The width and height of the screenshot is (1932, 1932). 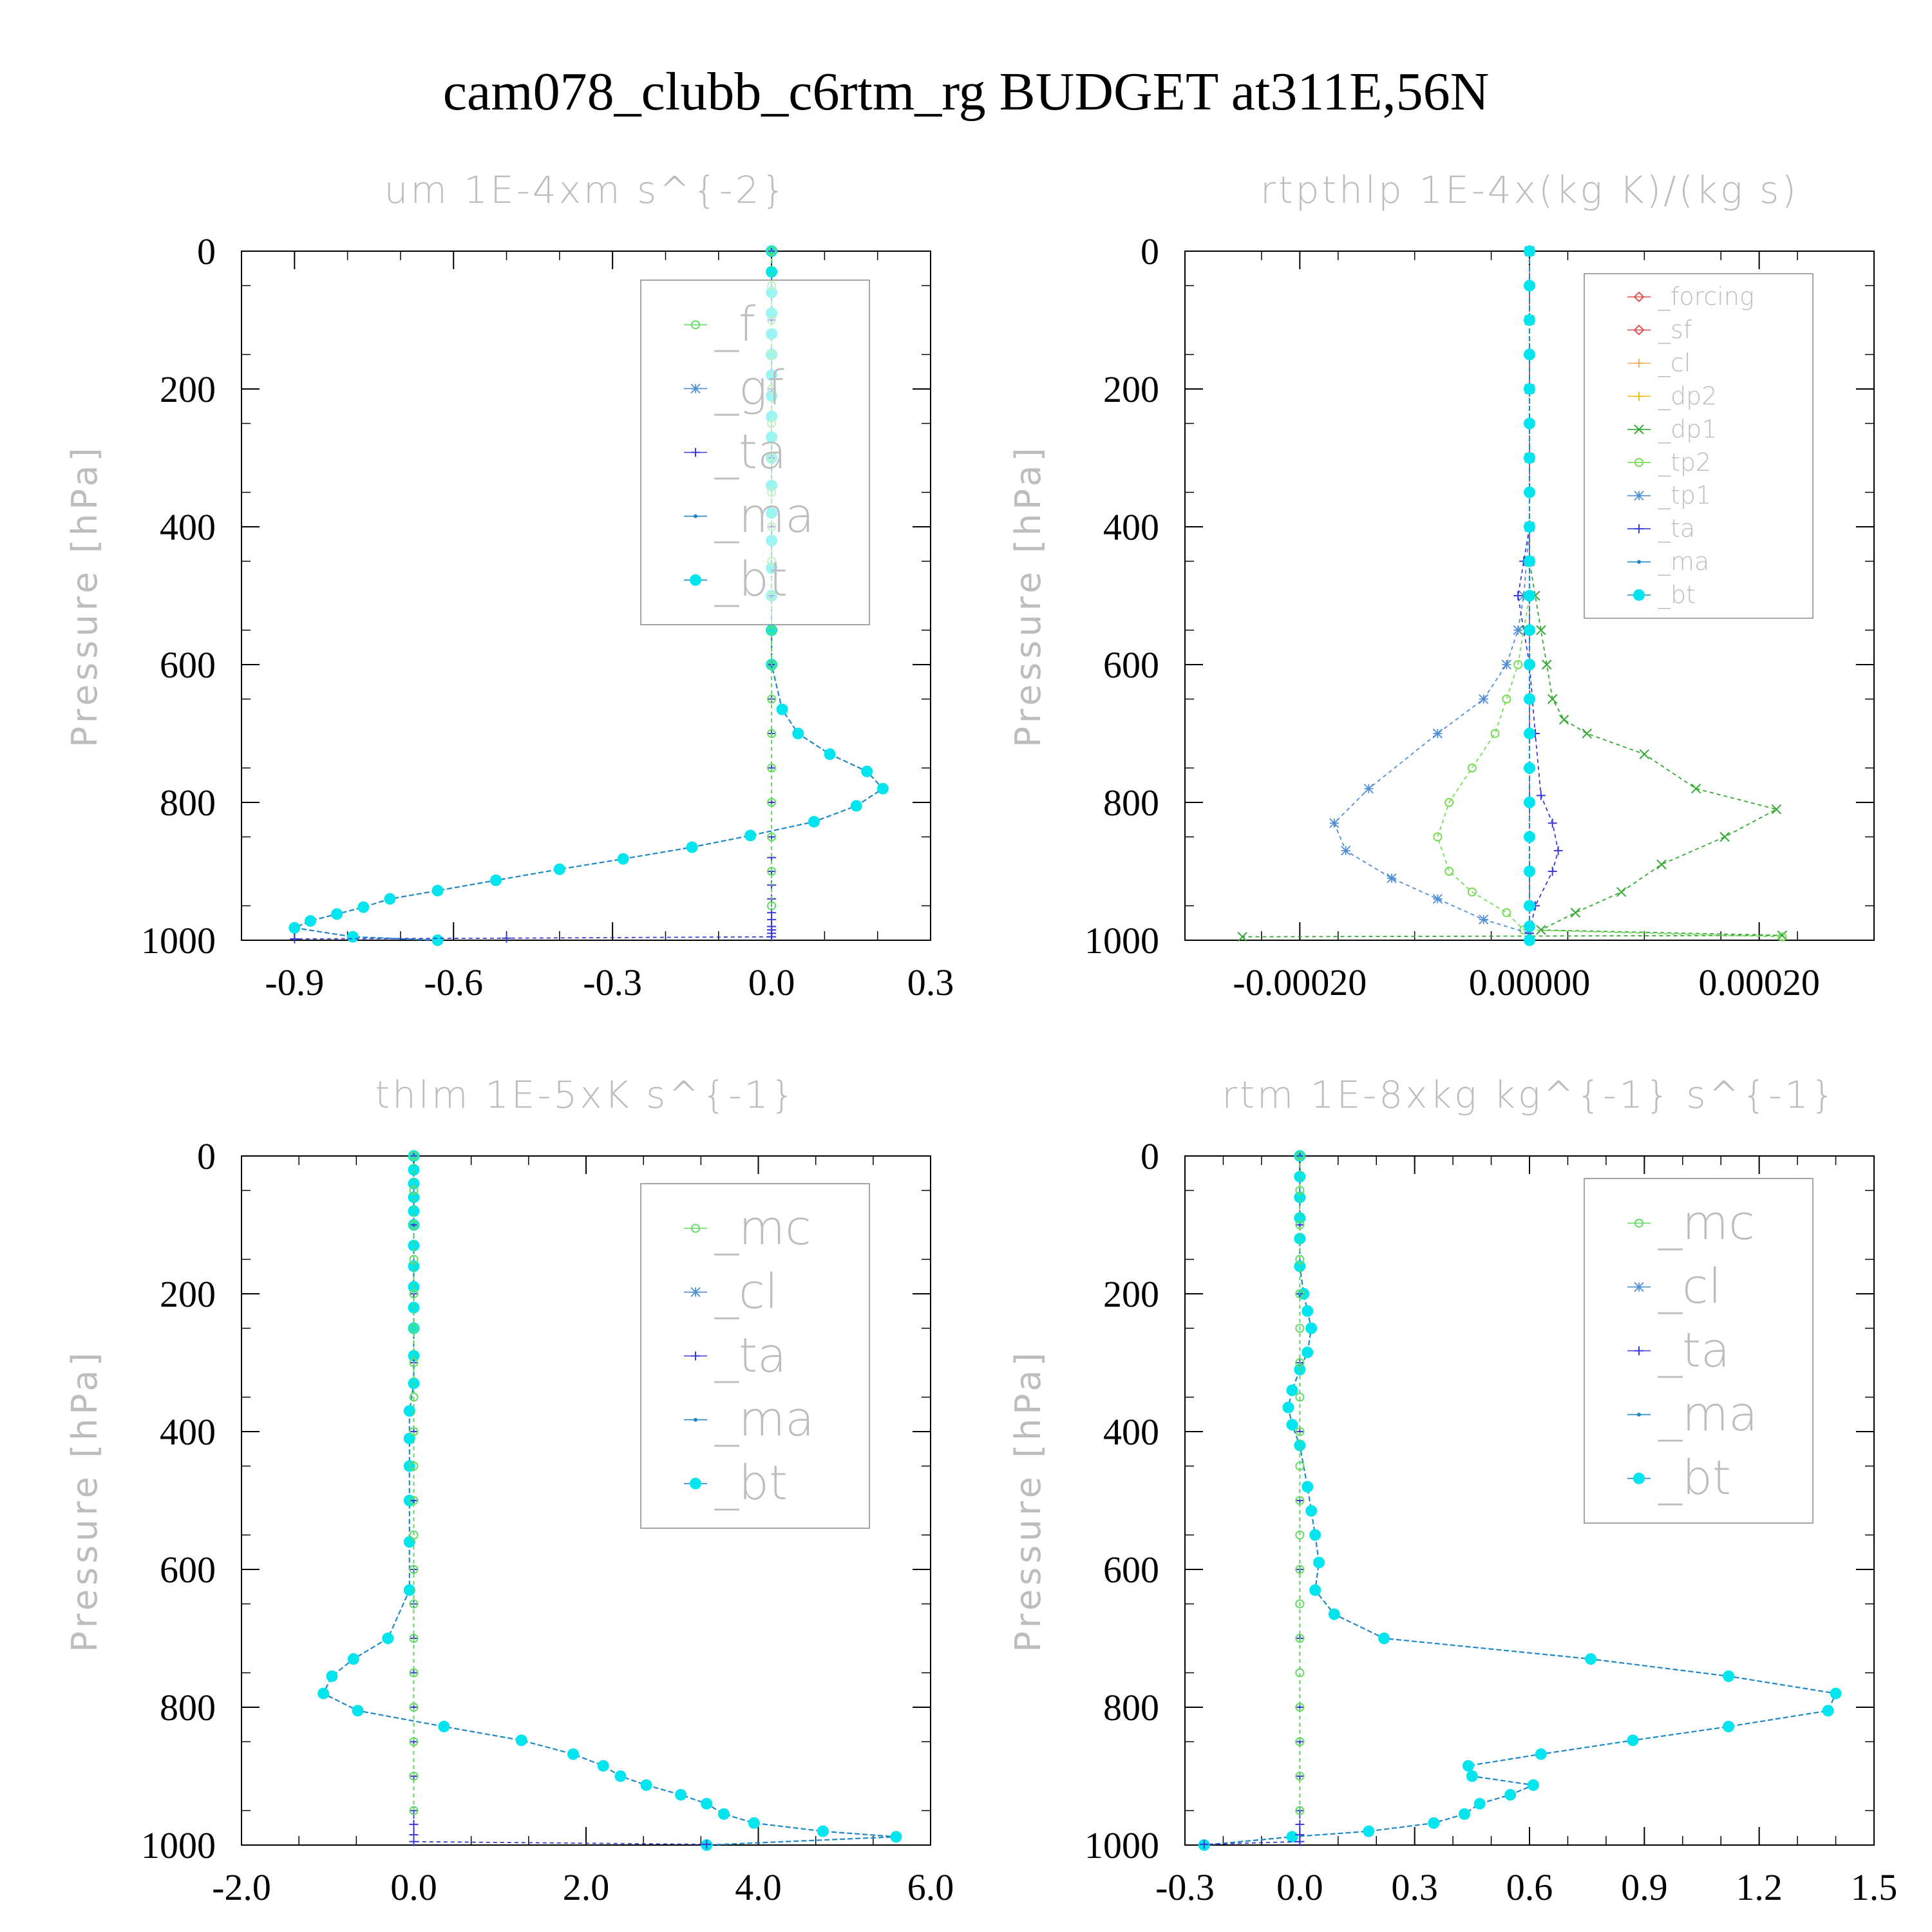 I want to click on x-tick-label: 0.00000, so click(x=1530, y=982).